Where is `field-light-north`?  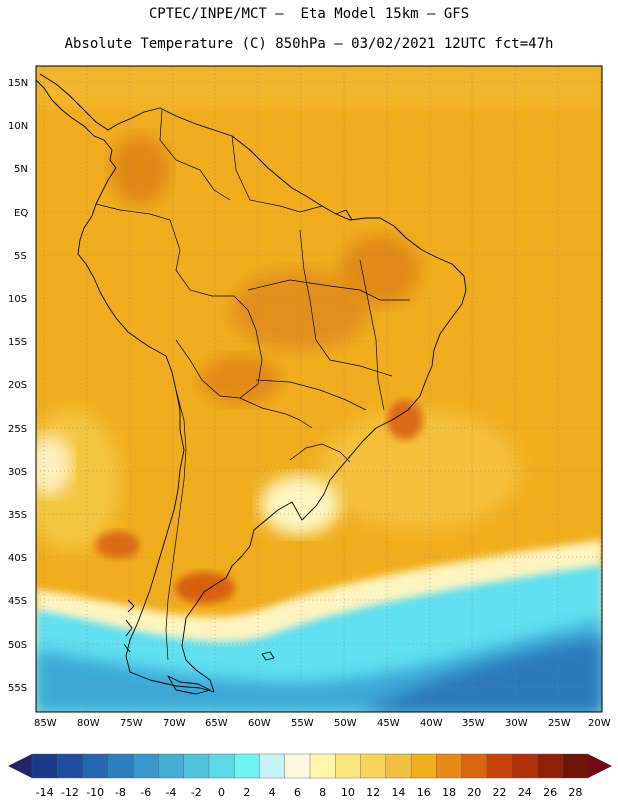 field-light-north is located at coordinates (319, 86).